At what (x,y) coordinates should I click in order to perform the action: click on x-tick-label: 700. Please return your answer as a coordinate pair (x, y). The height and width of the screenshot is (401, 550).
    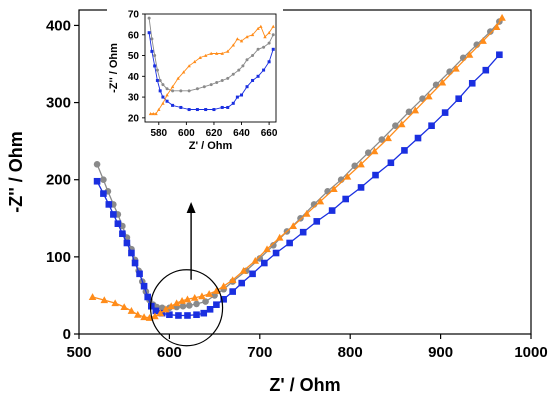
    Looking at the image, I should click on (259, 352).